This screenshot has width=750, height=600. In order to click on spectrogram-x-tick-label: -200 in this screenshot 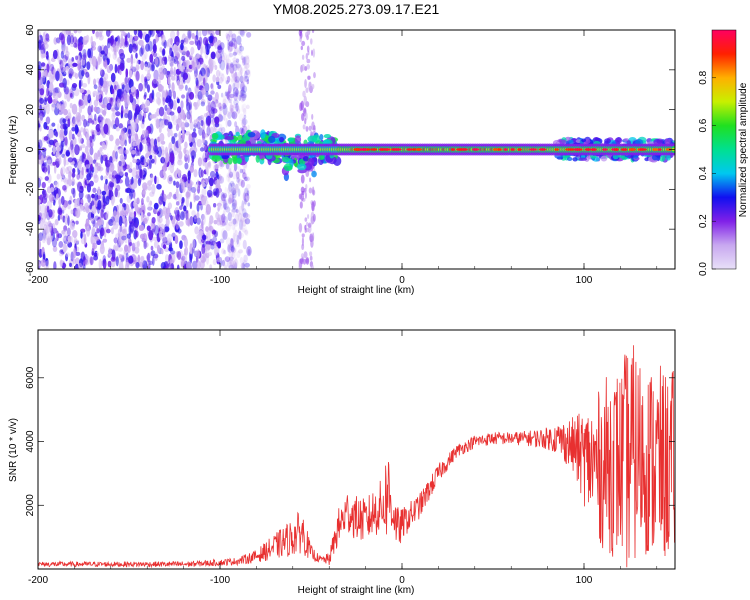, I will do `click(38, 280)`.